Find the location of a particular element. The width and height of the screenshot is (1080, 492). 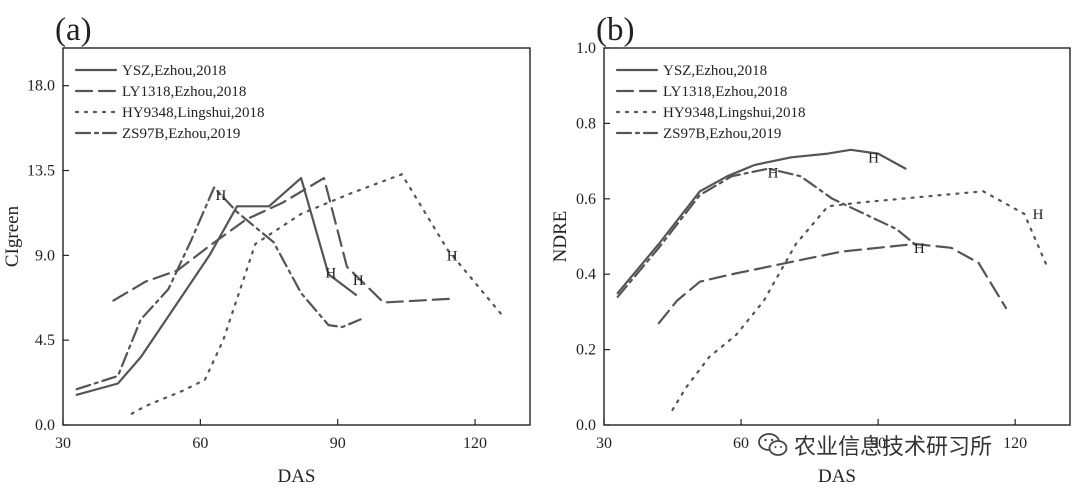

y-tick-label: 0.4 is located at coordinates (586, 274).